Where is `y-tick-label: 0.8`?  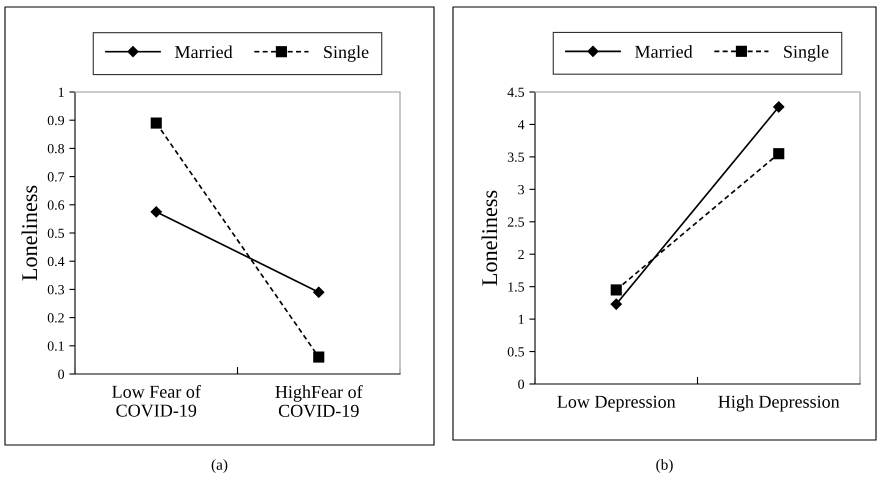 y-tick-label: 0.8 is located at coordinates (56, 149).